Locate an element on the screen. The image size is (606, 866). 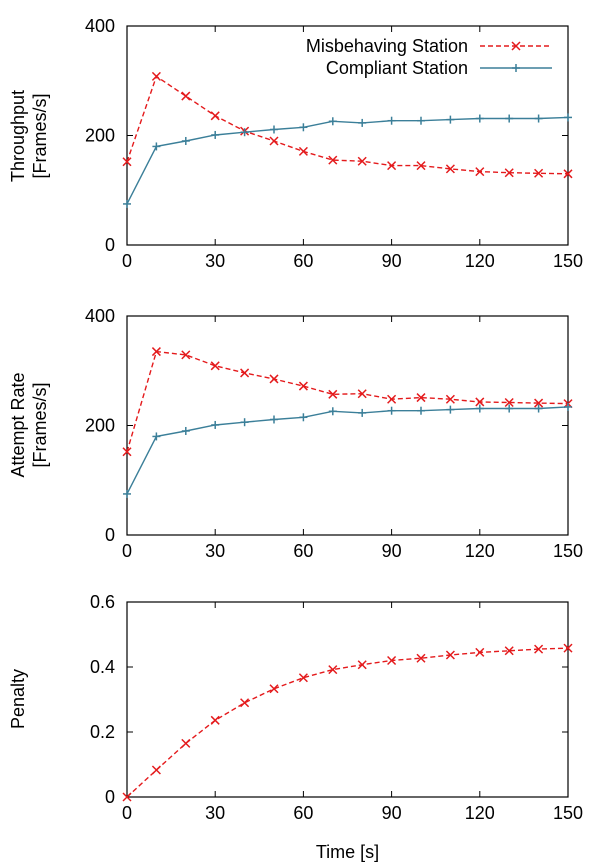
x-tick-label: 30 is located at coordinates (215, 261).